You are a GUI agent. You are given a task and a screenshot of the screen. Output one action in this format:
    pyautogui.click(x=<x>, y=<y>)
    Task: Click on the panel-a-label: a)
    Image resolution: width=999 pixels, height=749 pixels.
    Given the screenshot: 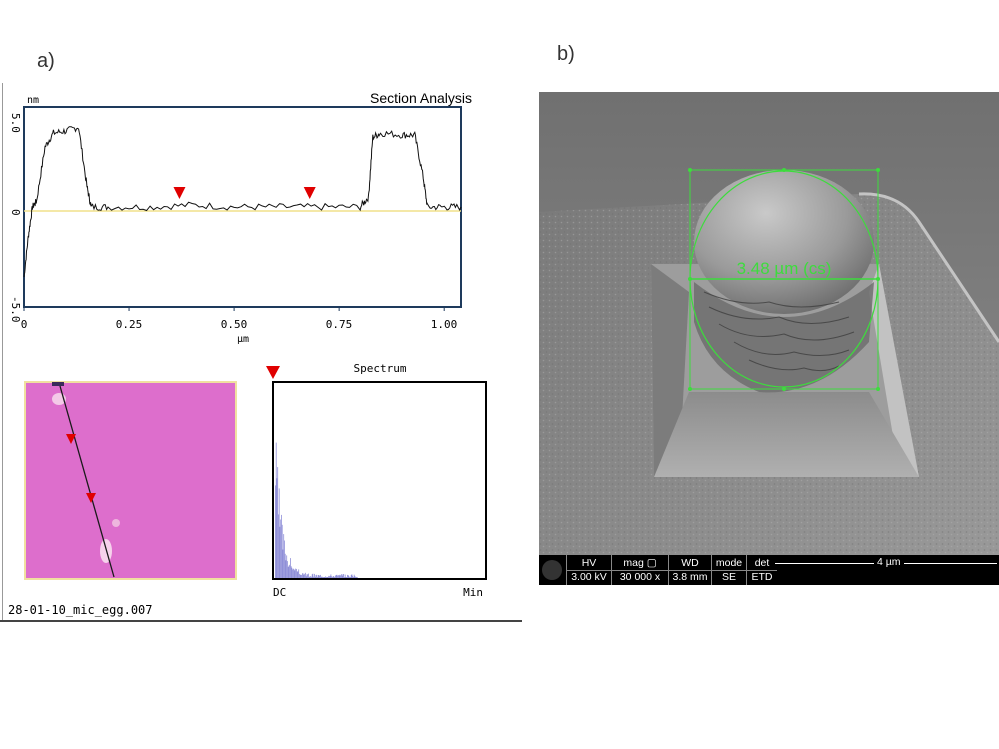 What is the action you would take?
    pyautogui.click(x=46, y=61)
    